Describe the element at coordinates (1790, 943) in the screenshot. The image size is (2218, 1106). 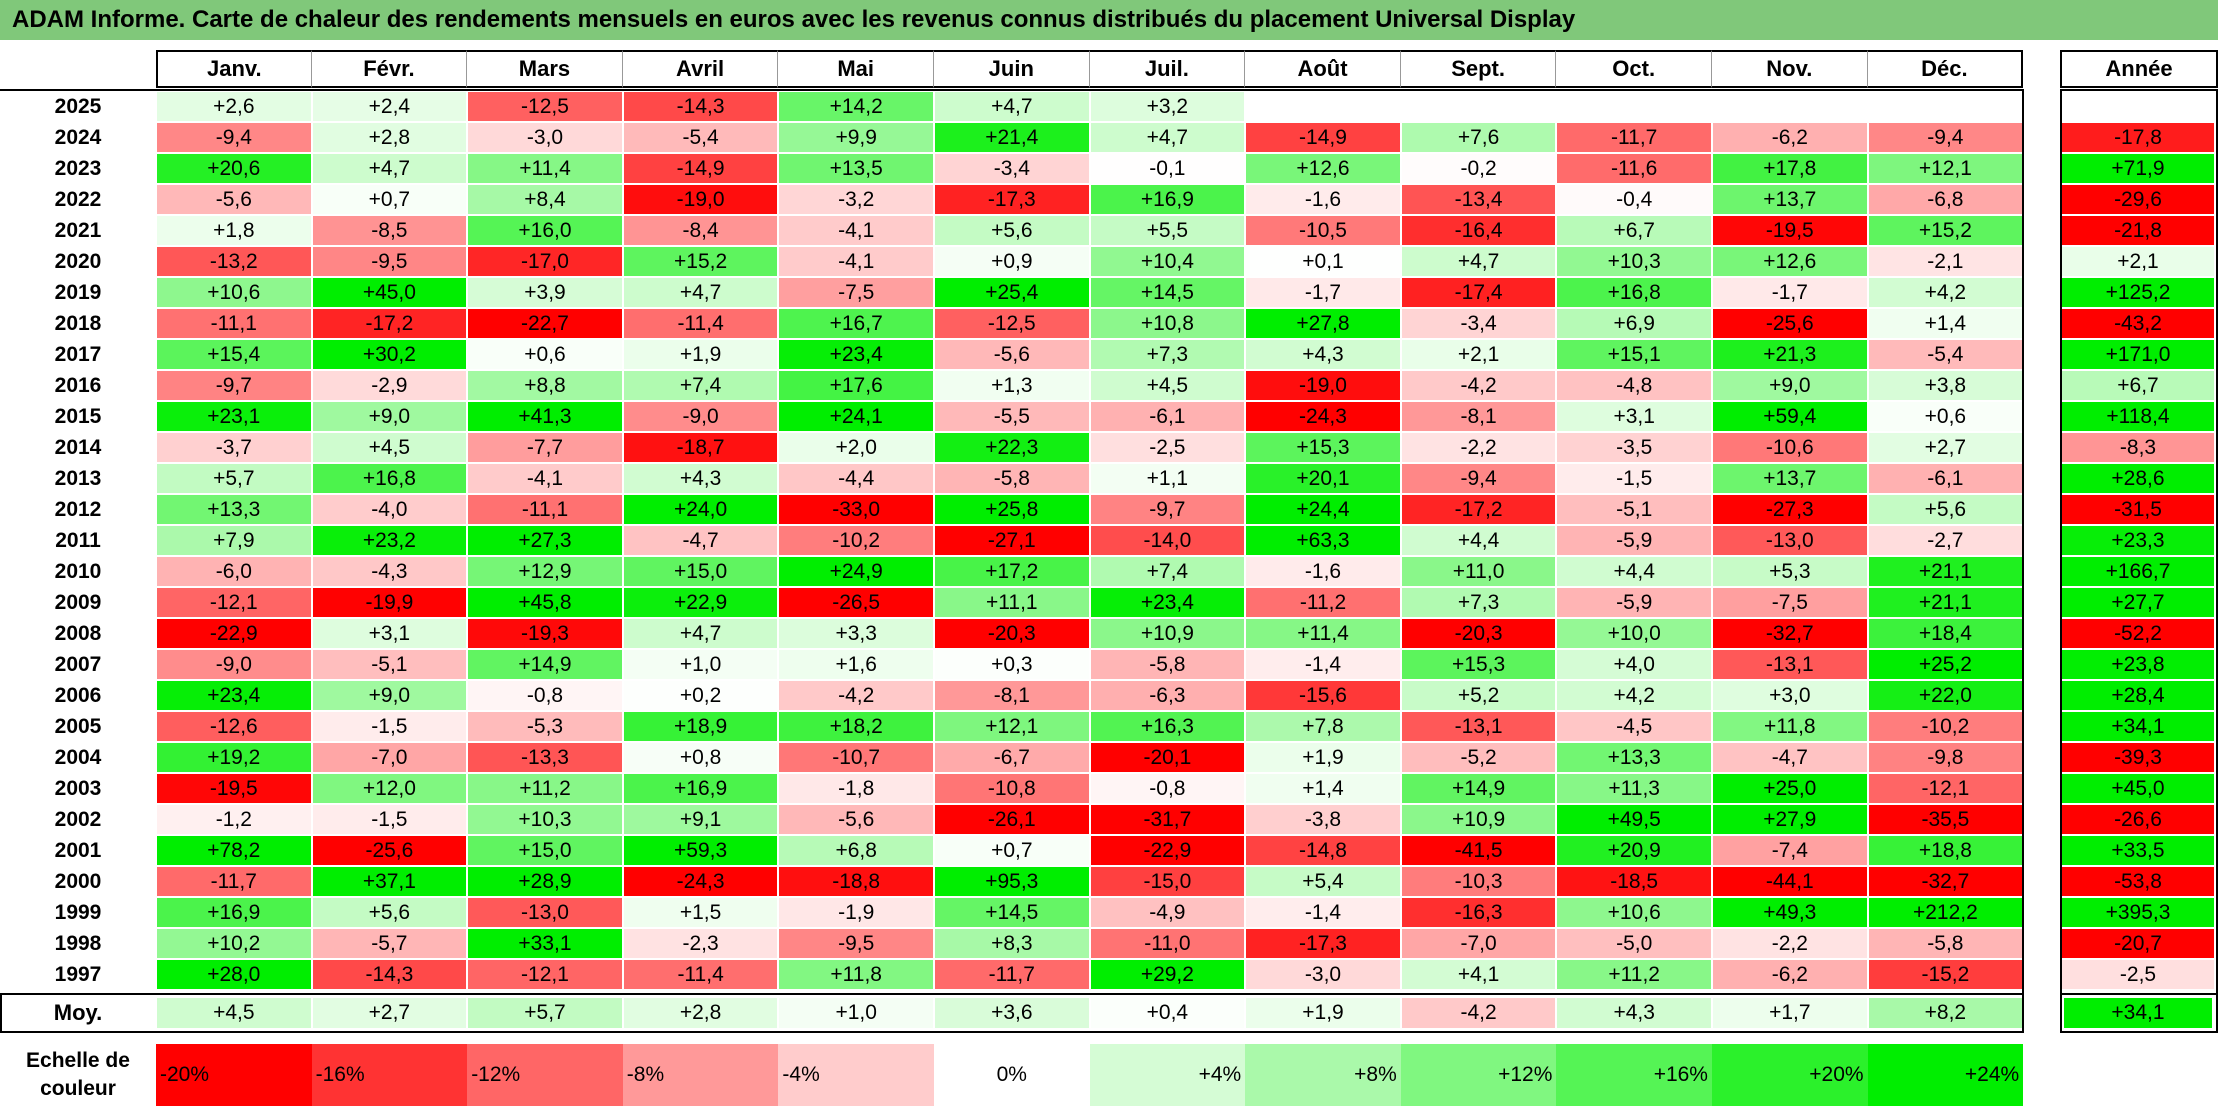
I see `heatmap-cell: -2,2` at that location.